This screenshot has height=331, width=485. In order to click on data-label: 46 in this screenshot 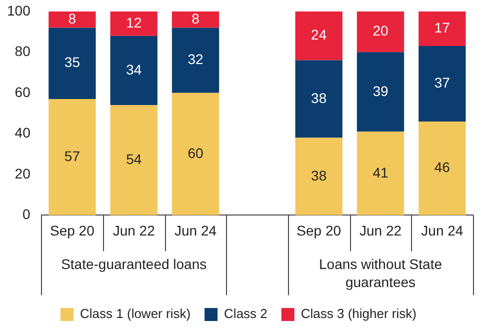, I will do `click(442, 167)`.